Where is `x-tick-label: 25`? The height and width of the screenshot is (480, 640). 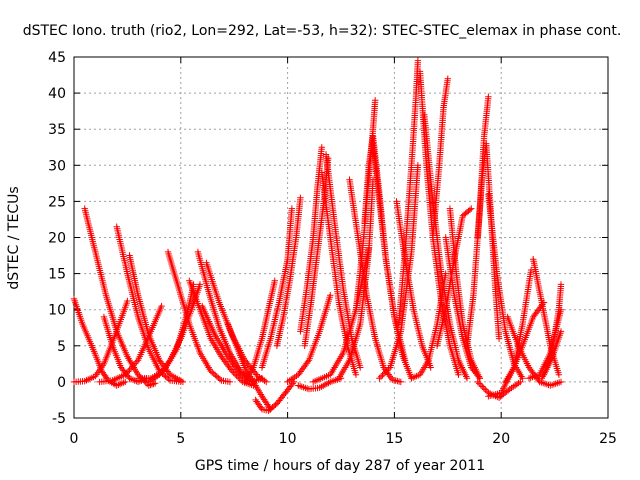 x-tick-label: 25 is located at coordinates (608, 439).